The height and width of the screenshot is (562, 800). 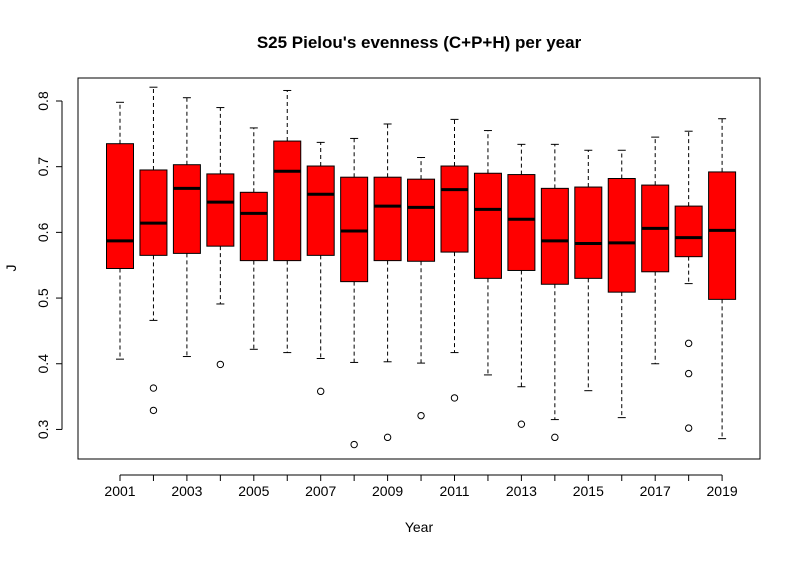 What do you see at coordinates (153, 212) in the screenshot?
I see `box-2002` at bounding box center [153, 212].